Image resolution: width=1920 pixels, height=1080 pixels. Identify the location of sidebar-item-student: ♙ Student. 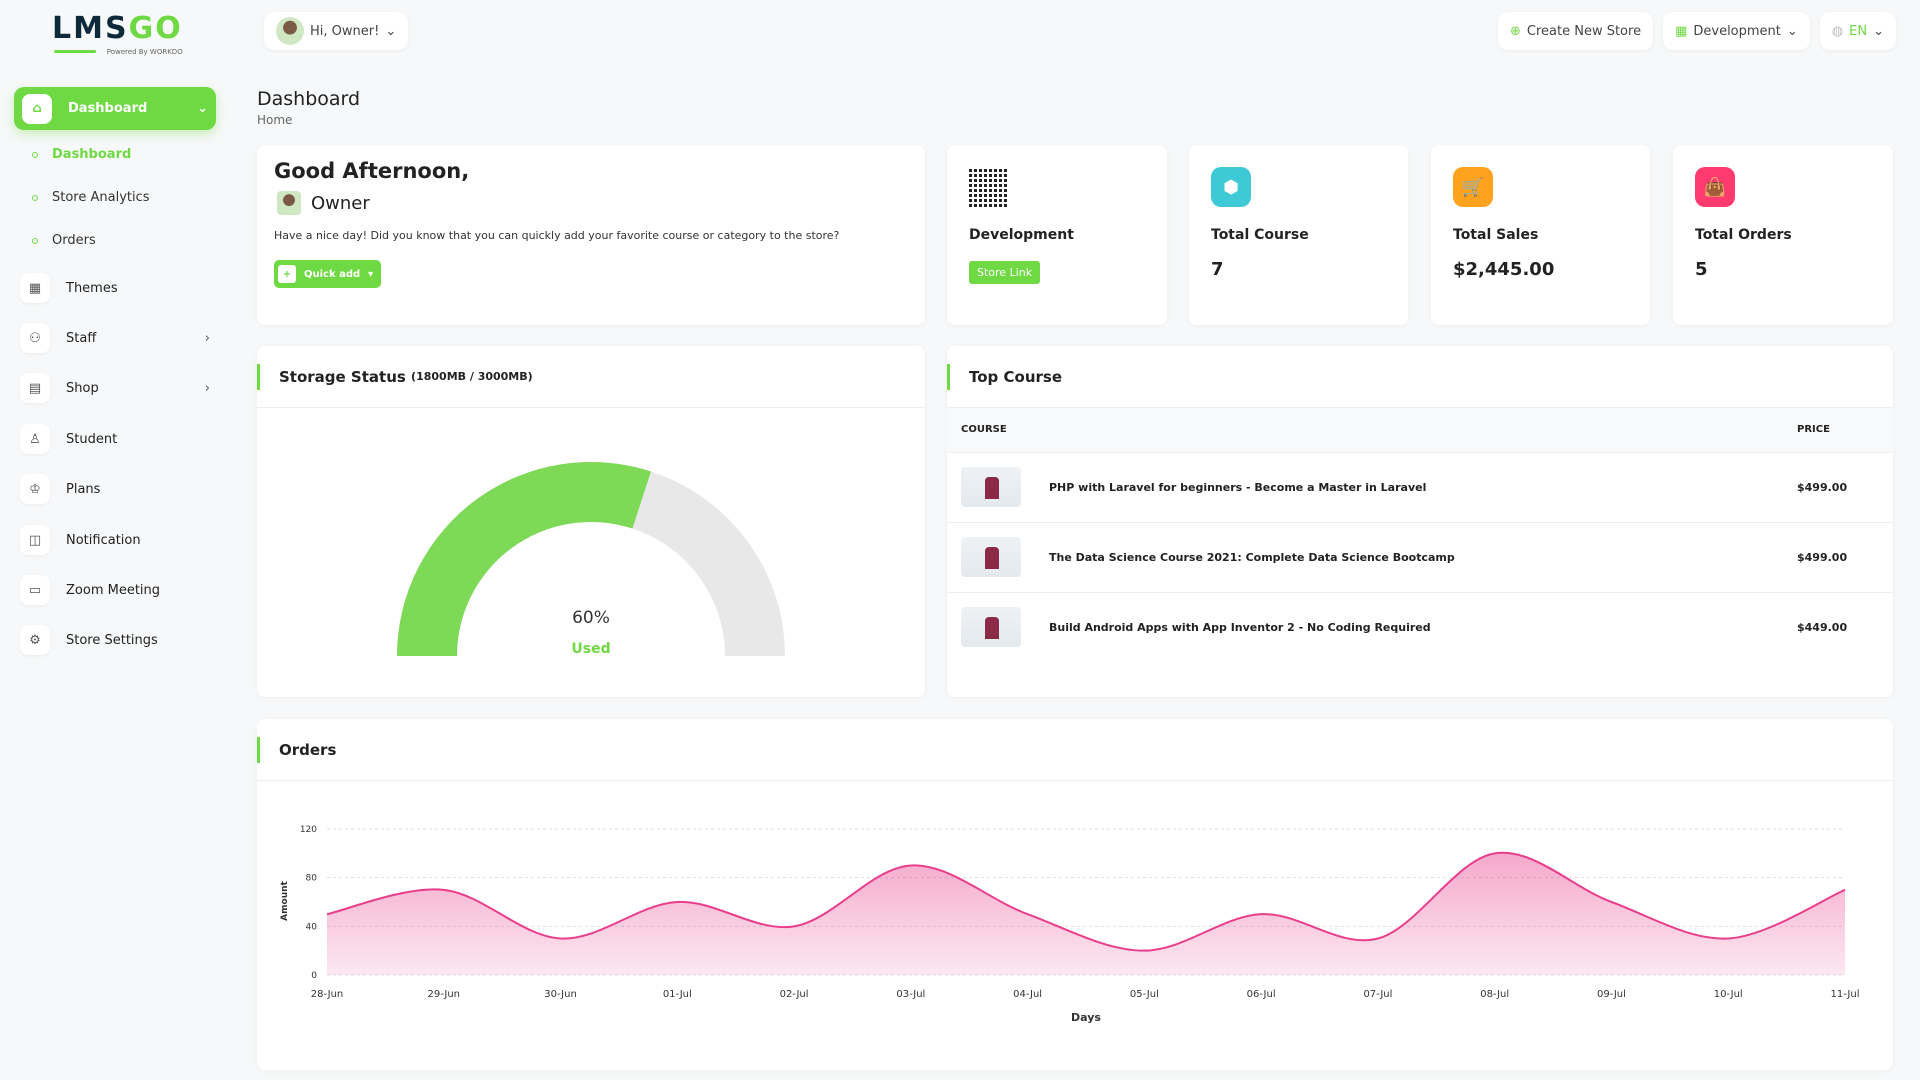
(115, 439).